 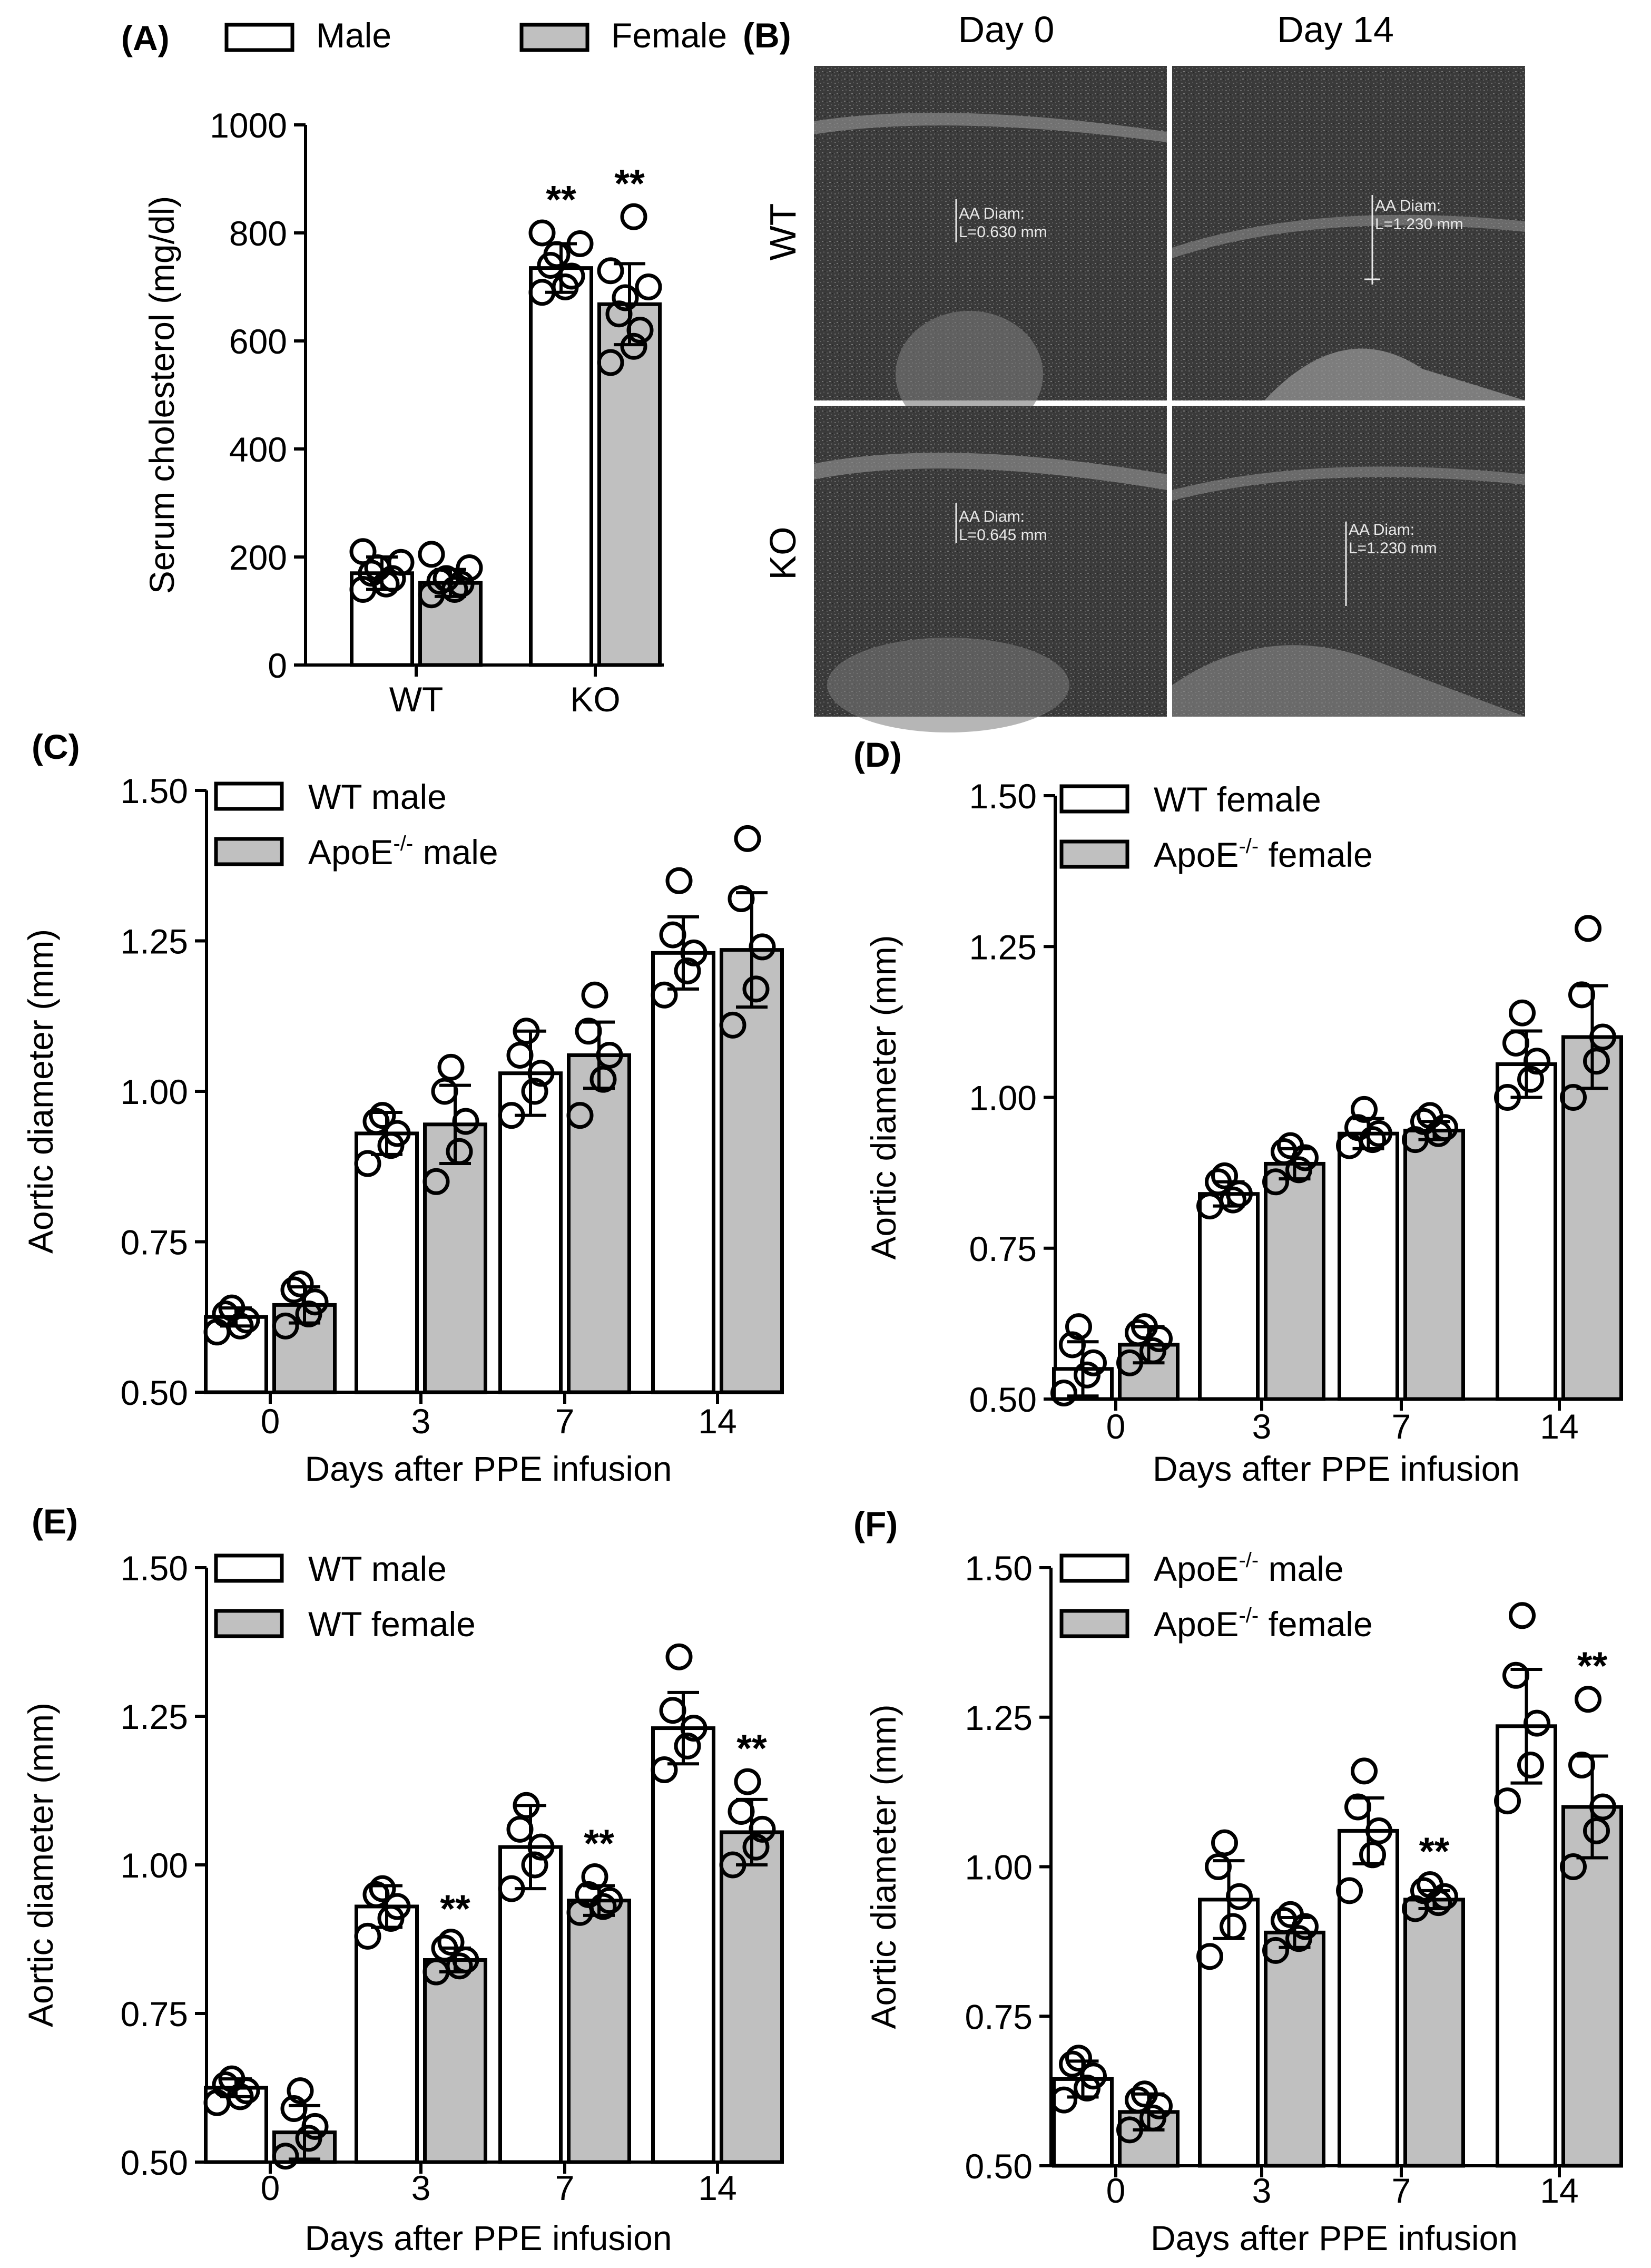 I want to click on row-label-ko: KO, so click(x=783, y=553).